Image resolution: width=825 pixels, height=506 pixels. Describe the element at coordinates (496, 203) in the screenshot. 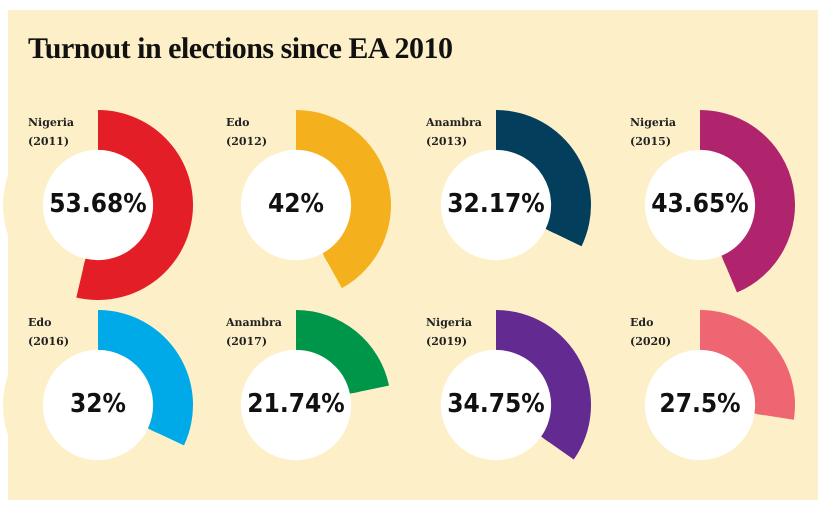

I see `data-label: 32.17%` at that location.